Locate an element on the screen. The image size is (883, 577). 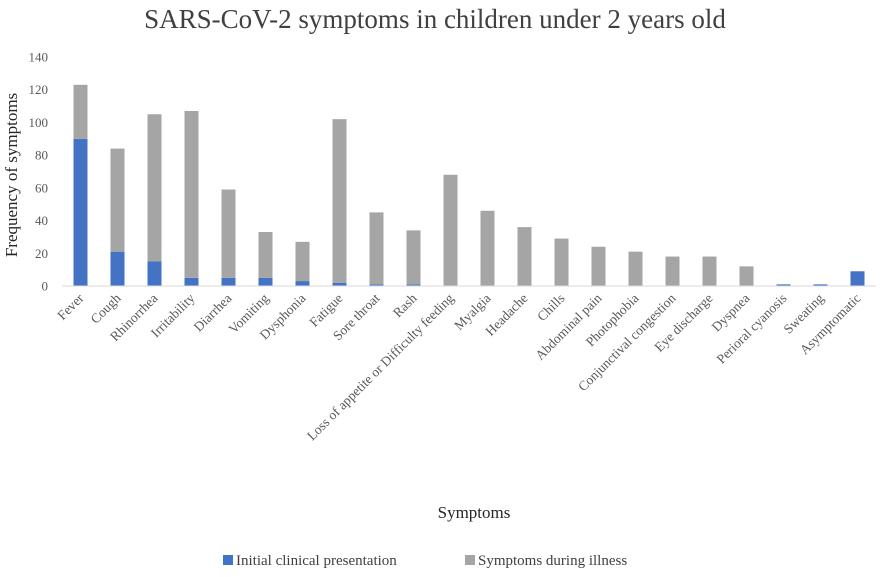
legend-label: Initial clinical presentation is located at coordinates (316, 561).